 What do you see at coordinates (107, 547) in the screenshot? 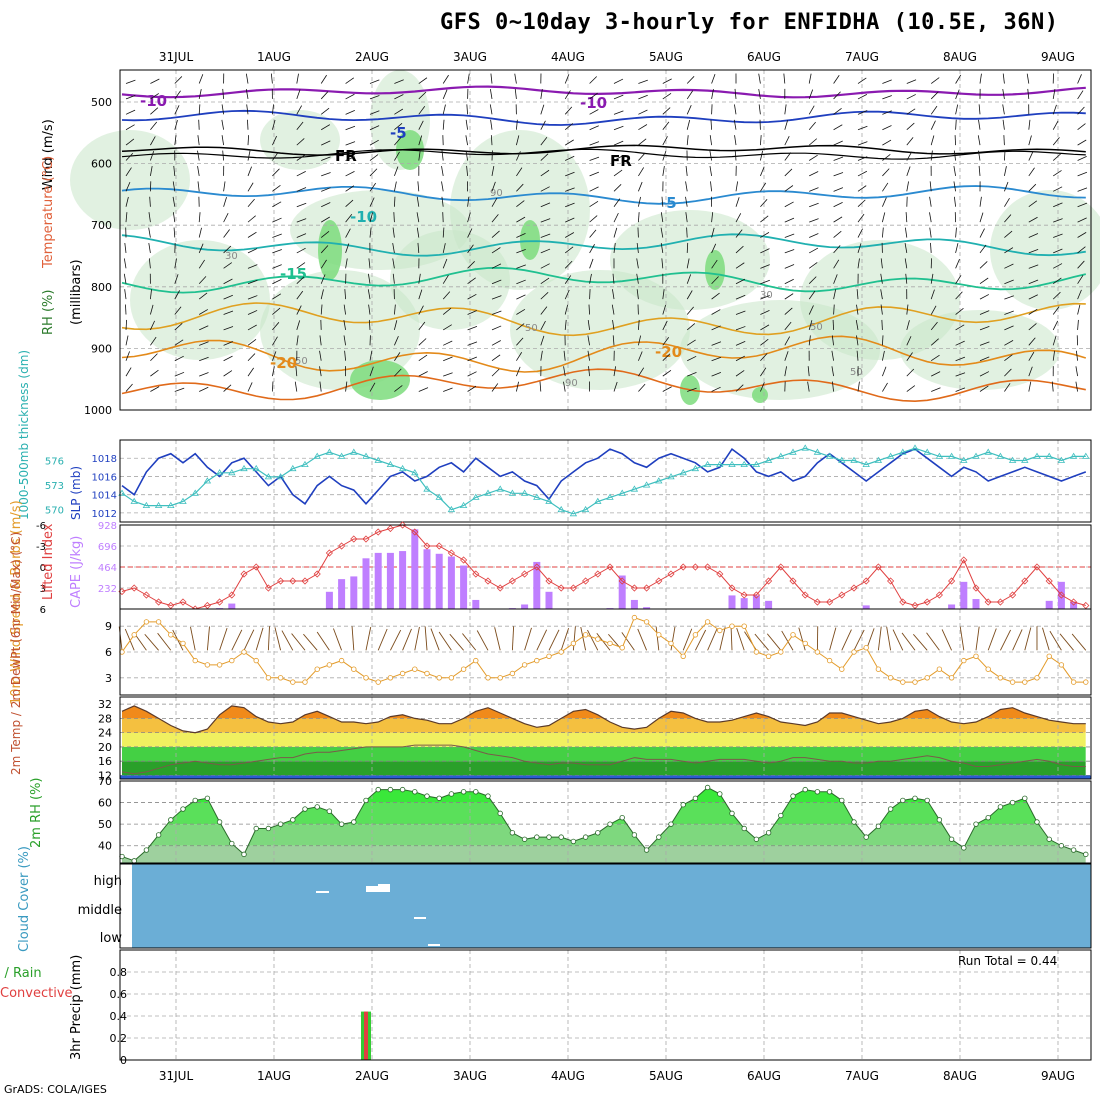
I see `cape-tick: 696` at bounding box center [107, 547].